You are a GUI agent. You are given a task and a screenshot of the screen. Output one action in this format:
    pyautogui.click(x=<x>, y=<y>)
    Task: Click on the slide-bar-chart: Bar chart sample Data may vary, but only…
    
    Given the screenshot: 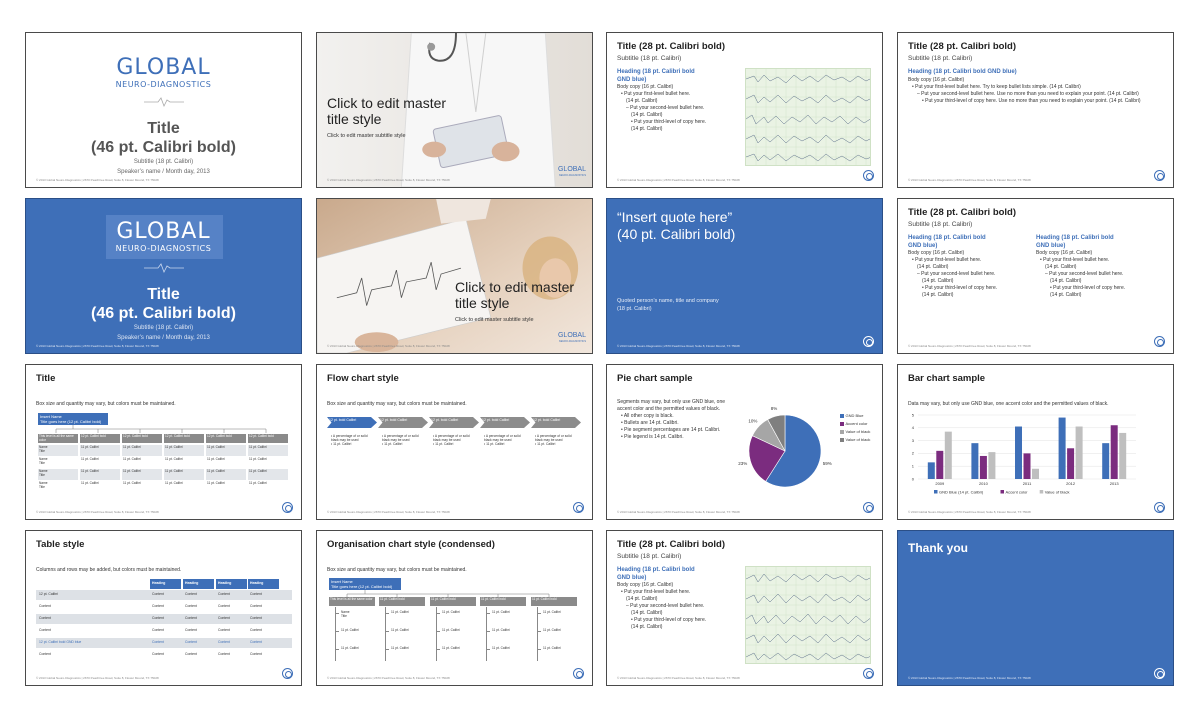 What is the action you would take?
    pyautogui.click(x=1035, y=442)
    